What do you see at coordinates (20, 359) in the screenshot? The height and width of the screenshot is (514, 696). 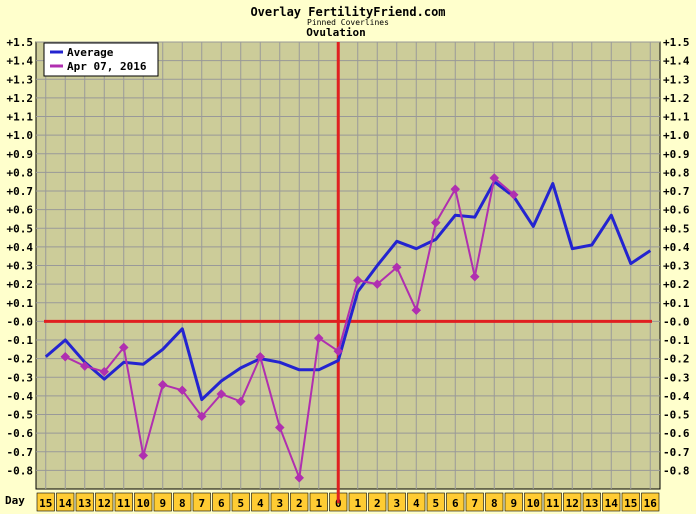 I see `y-tick-label-left: -0.2` at bounding box center [20, 359].